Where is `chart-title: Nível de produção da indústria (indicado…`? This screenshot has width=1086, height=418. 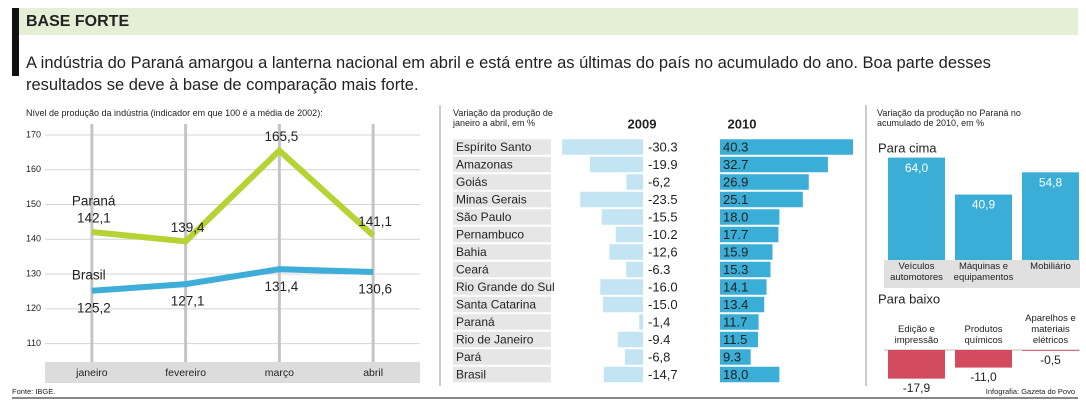 chart-title: Nível de produção da indústria (indicado… is located at coordinates (174, 113).